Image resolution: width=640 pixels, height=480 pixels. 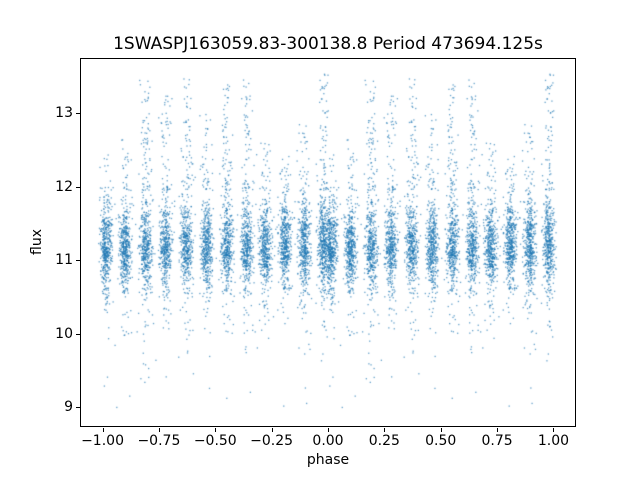 I want to click on x-tick-label: −1.00, so click(x=102, y=441).